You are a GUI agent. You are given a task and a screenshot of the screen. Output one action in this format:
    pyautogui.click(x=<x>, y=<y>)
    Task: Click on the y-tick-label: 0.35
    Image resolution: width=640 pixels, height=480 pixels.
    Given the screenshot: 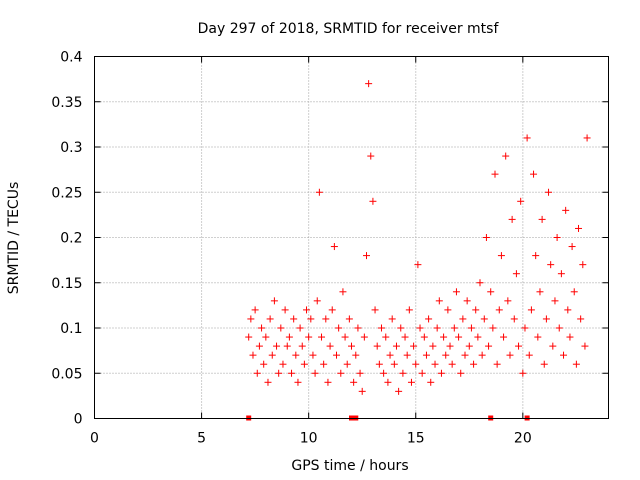 What is the action you would take?
    pyautogui.click(x=66, y=103)
    